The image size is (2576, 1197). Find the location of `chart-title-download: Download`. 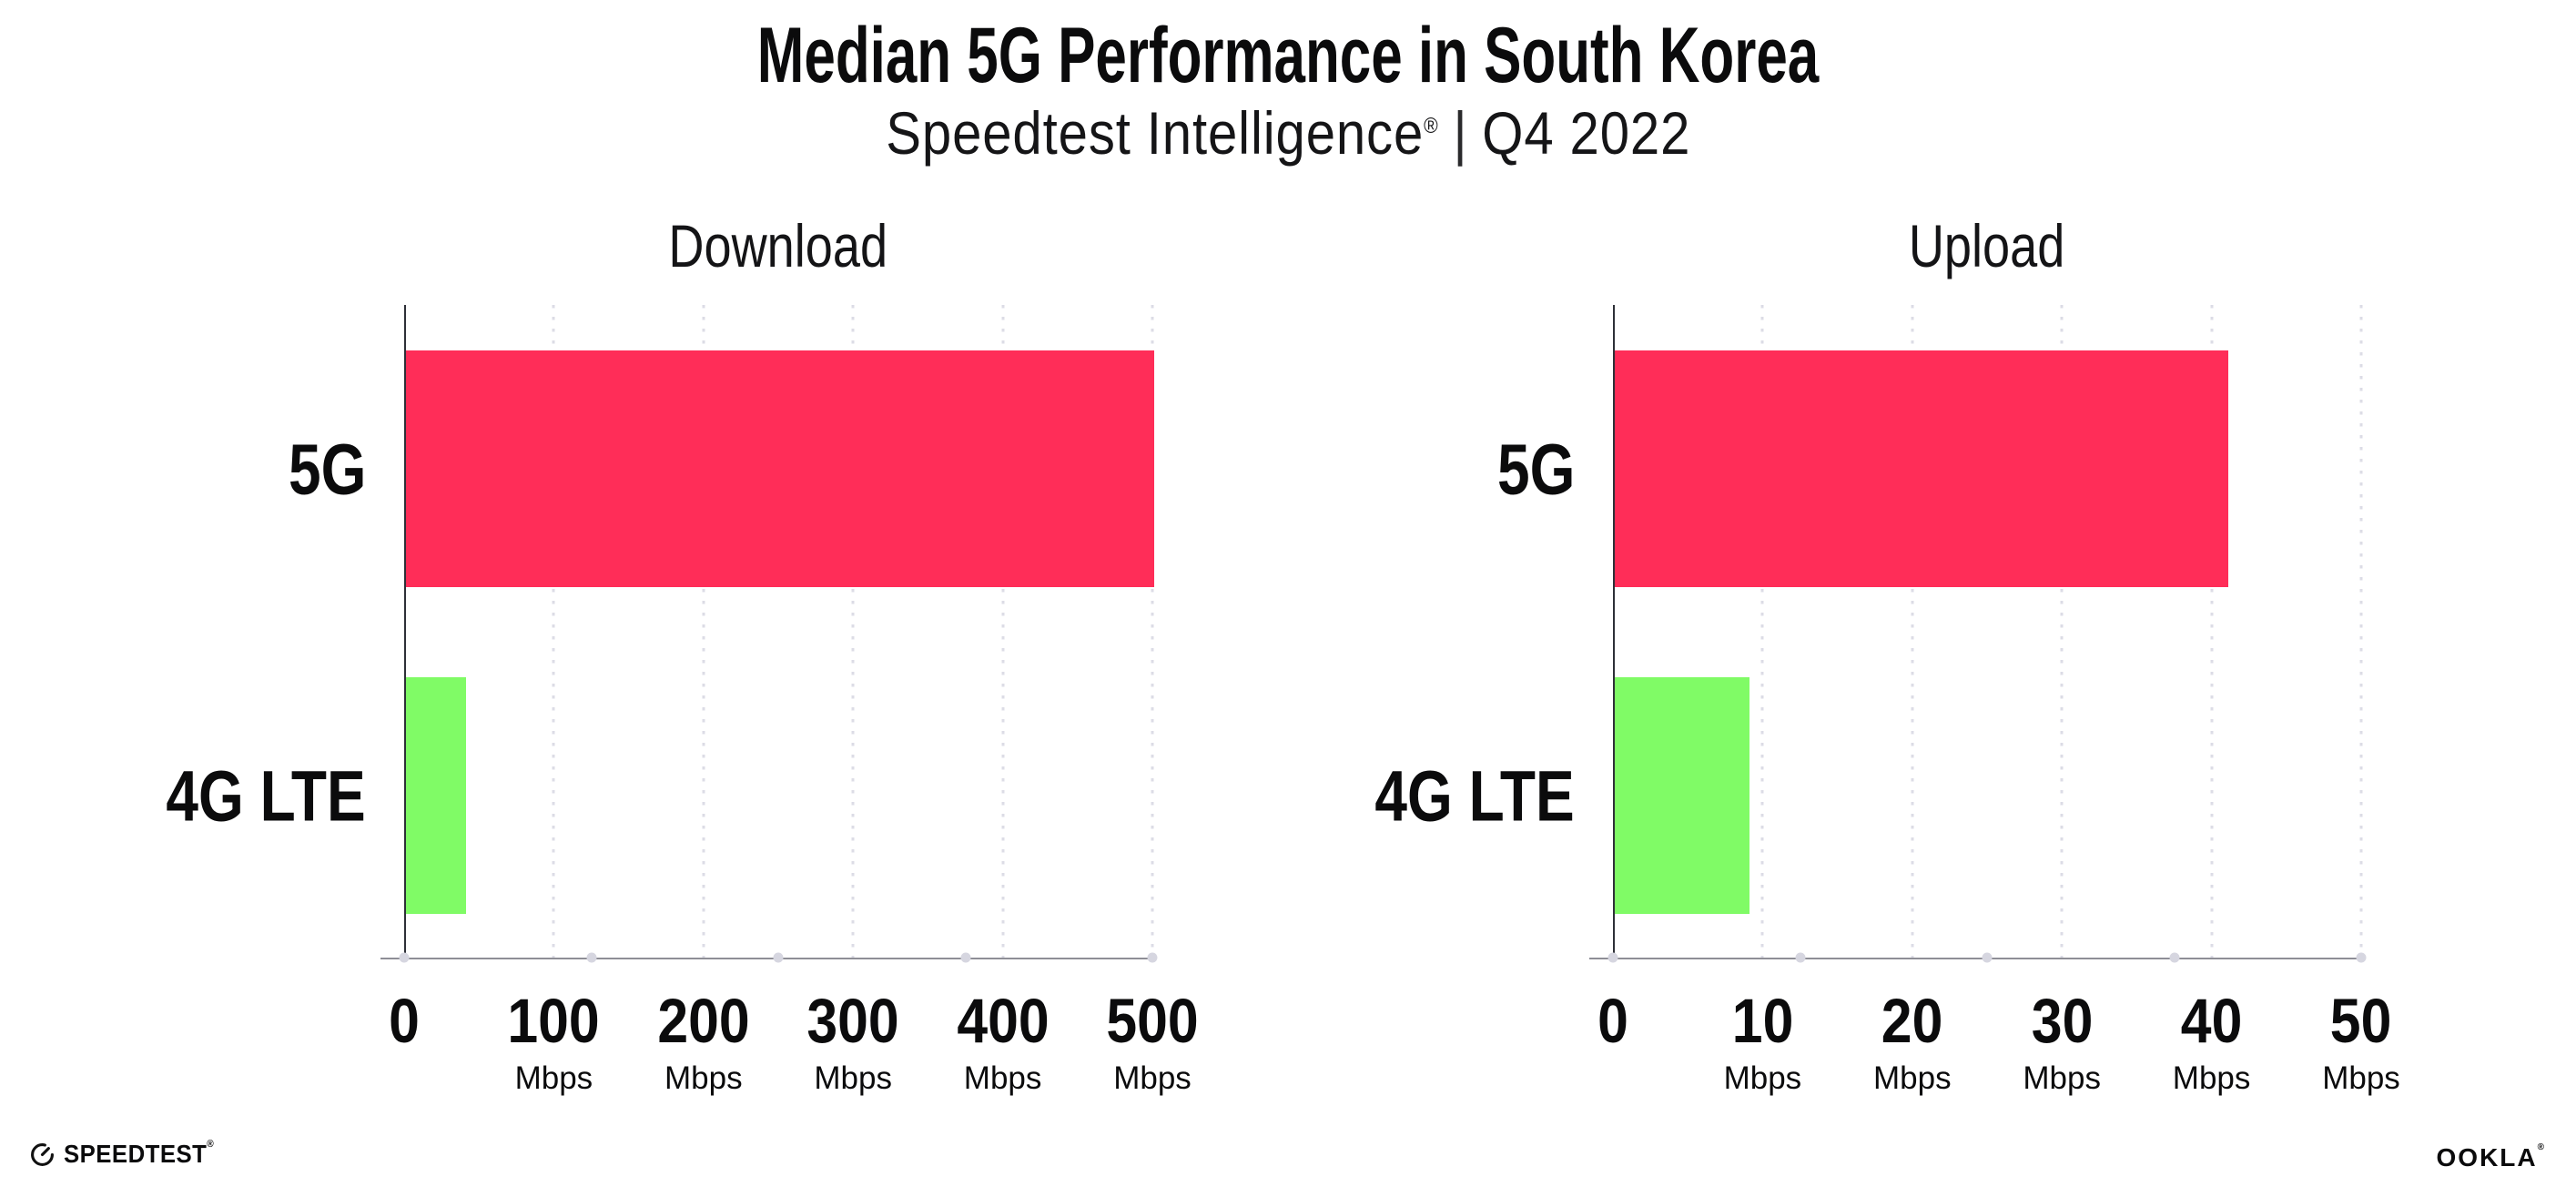

chart-title-download: Download is located at coordinates (778, 246).